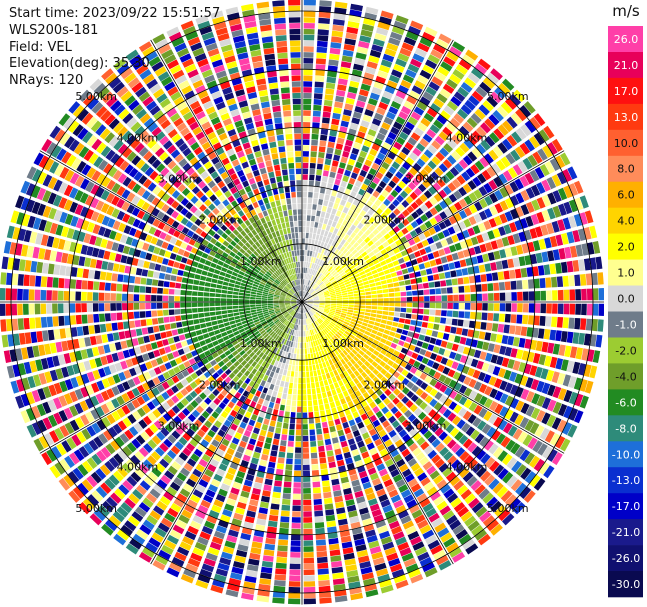 This screenshot has height=607, width=647. I want to click on colorbar-tick-label: -13.0, so click(626, 480).